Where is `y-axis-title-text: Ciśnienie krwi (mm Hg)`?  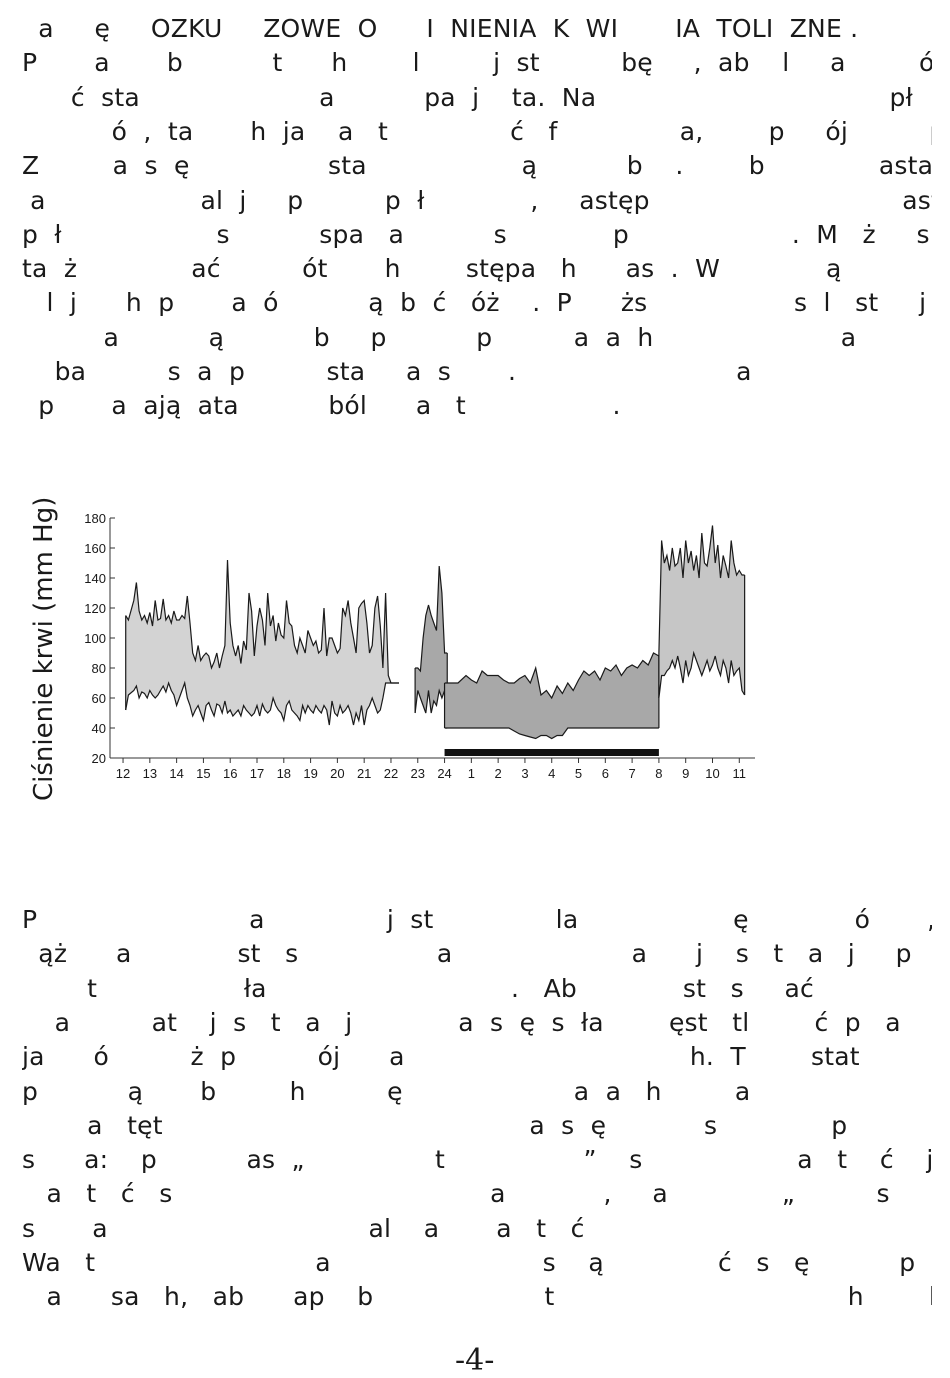
y-axis-title-text: Ciśnienie krwi (mm Hg) is located at coordinates (44, 649).